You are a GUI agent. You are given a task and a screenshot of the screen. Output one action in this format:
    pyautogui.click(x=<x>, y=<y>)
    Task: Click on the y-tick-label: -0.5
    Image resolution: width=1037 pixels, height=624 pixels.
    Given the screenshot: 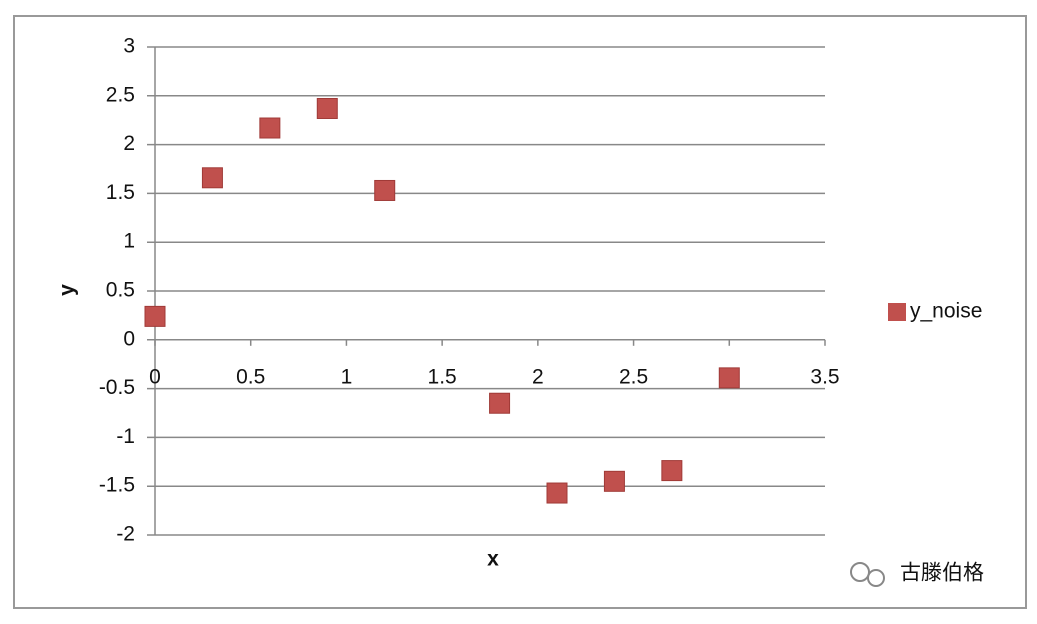 What is the action you would take?
    pyautogui.click(x=117, y=387)
    